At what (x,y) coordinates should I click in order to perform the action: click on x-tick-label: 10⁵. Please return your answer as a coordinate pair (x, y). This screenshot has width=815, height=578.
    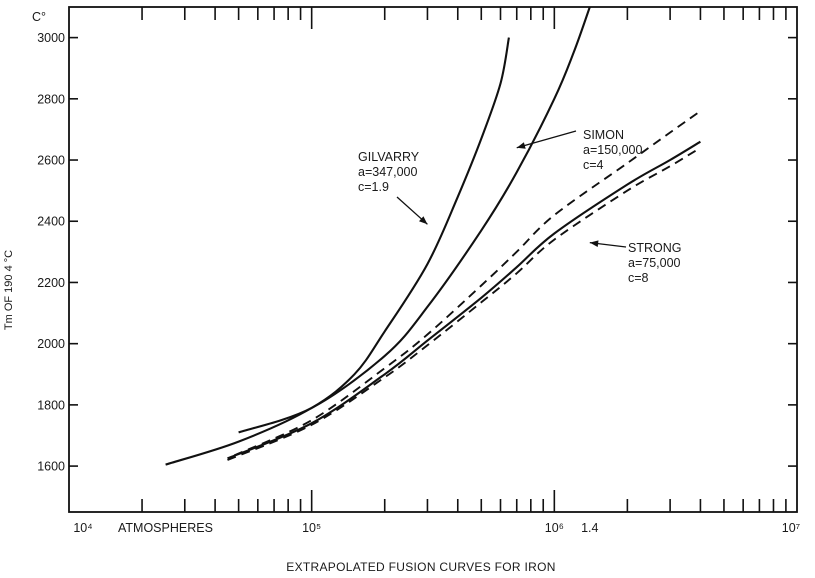
    Looking at the image, I should click on (311, 528).